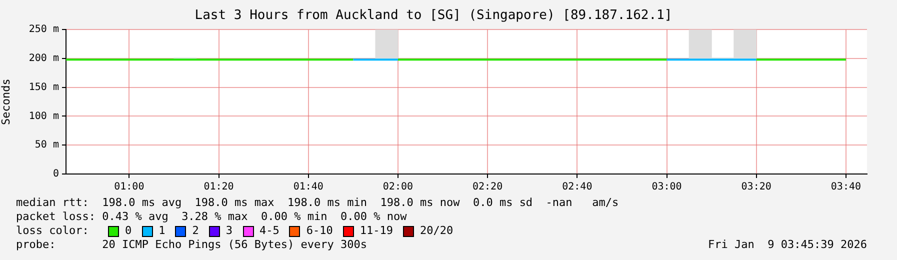  I want to click on legend-label: 4-5, so click(270, 231).